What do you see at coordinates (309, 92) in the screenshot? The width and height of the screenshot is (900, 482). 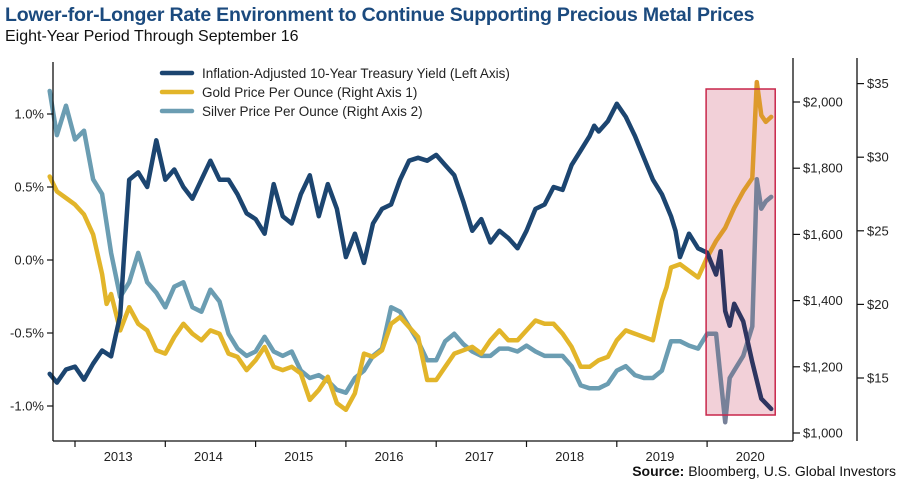 I see `legend-label-gold: Gold Price Per Ounce (Right Axis 1)` at bounding box center [309, 92].